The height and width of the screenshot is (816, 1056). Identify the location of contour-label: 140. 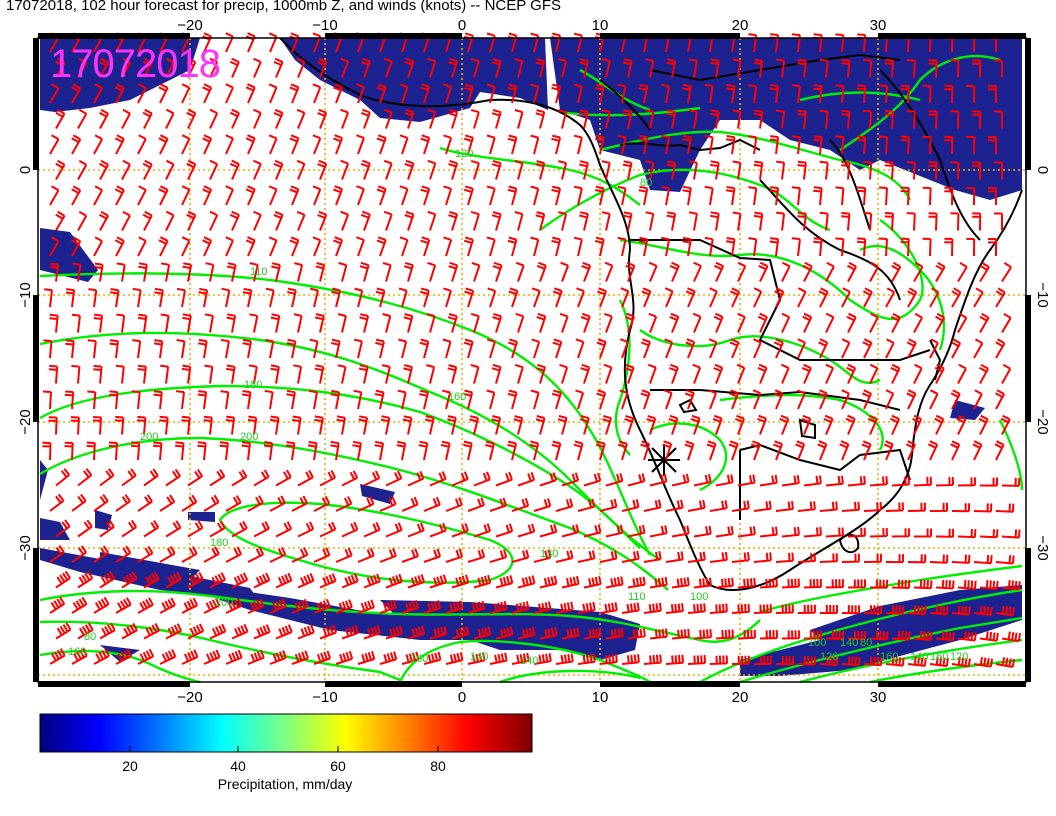
(479, 657).